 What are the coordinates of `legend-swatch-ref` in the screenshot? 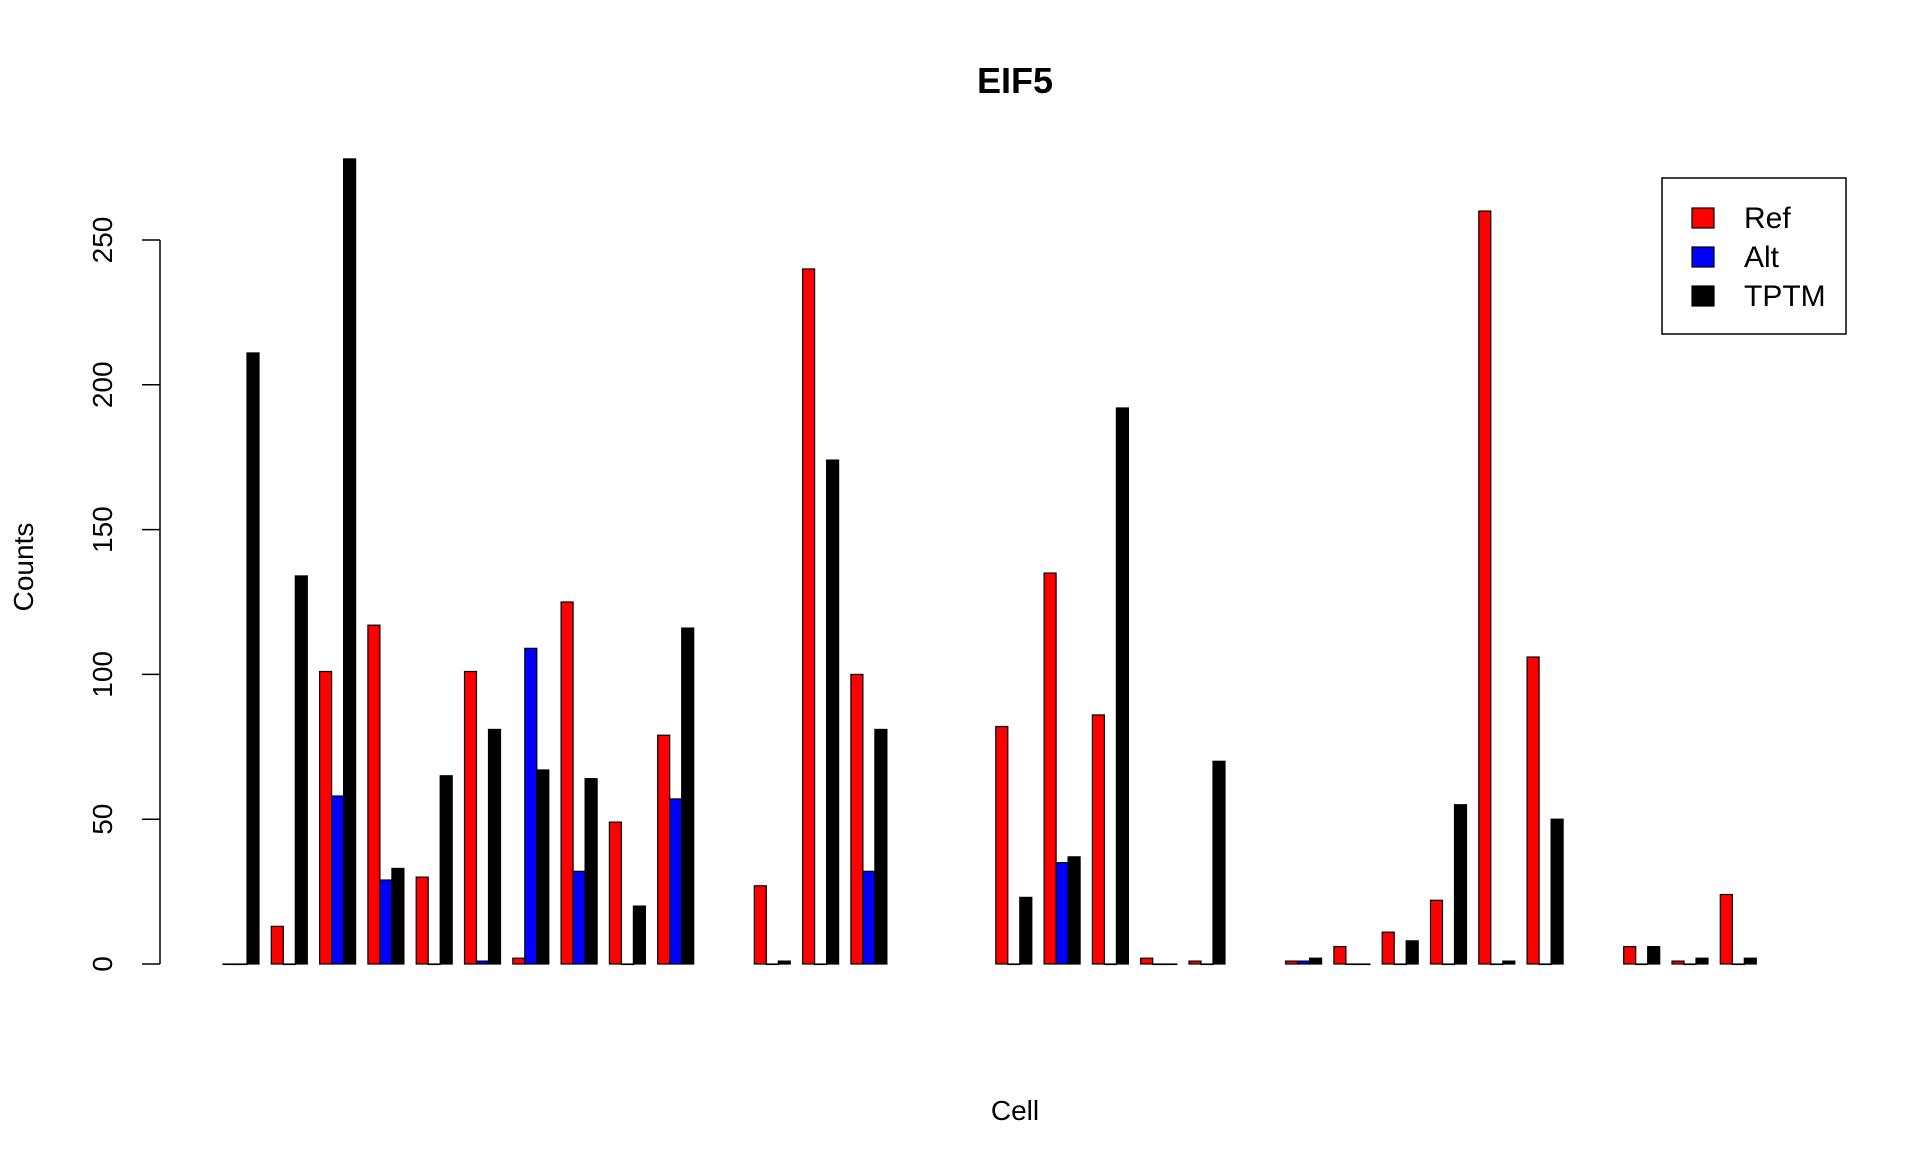 It's located at (1703, 218).